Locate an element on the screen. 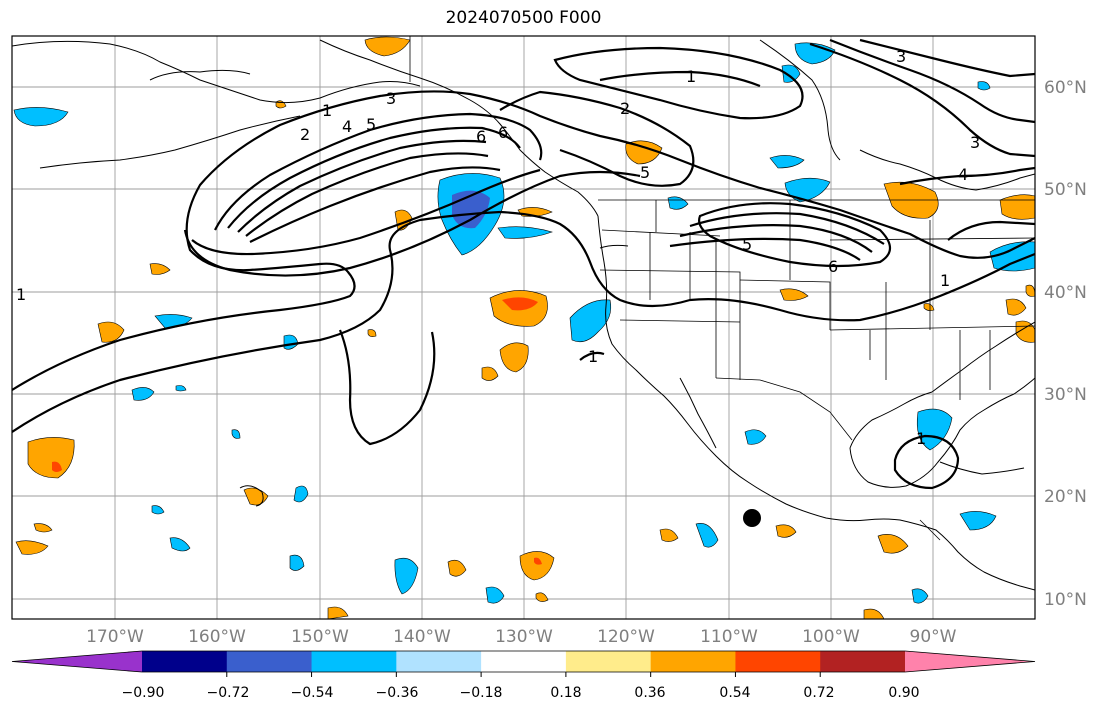 This screenshot has width=1105, height=712. lat-tick-label: 60°N is located at coordinates (1065, 88).